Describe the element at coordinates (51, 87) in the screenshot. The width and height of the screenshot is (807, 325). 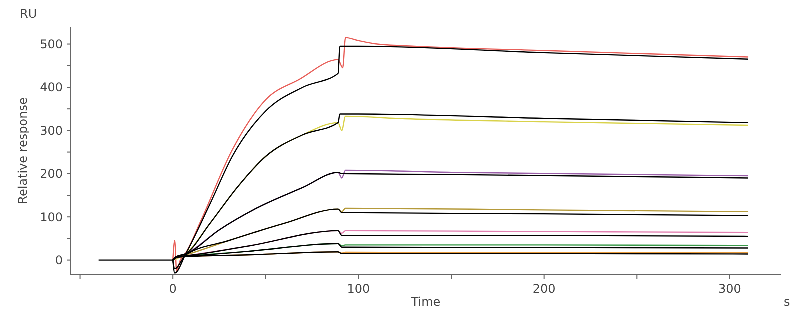
I see `y-tick-label: 400` at that location.